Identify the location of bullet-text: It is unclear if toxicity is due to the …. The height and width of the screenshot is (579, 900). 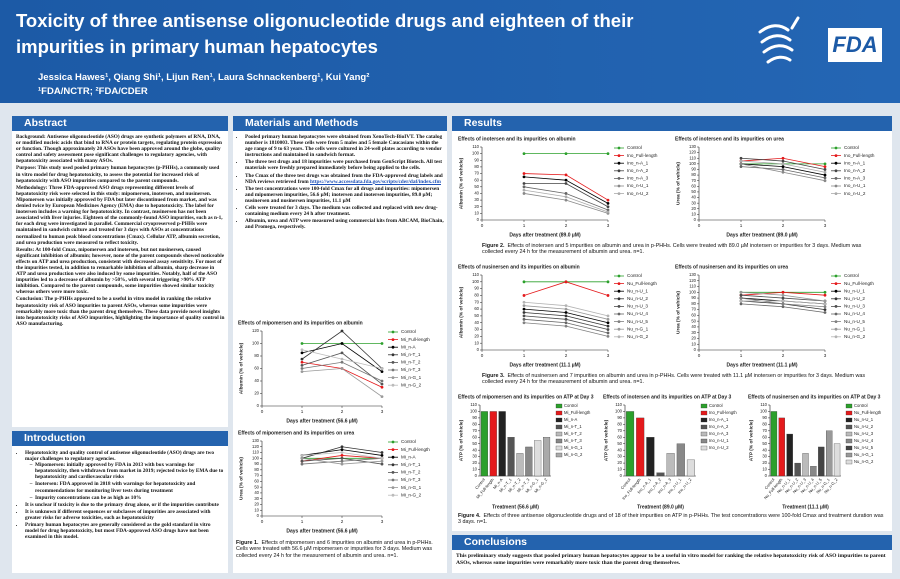
(122, 504).